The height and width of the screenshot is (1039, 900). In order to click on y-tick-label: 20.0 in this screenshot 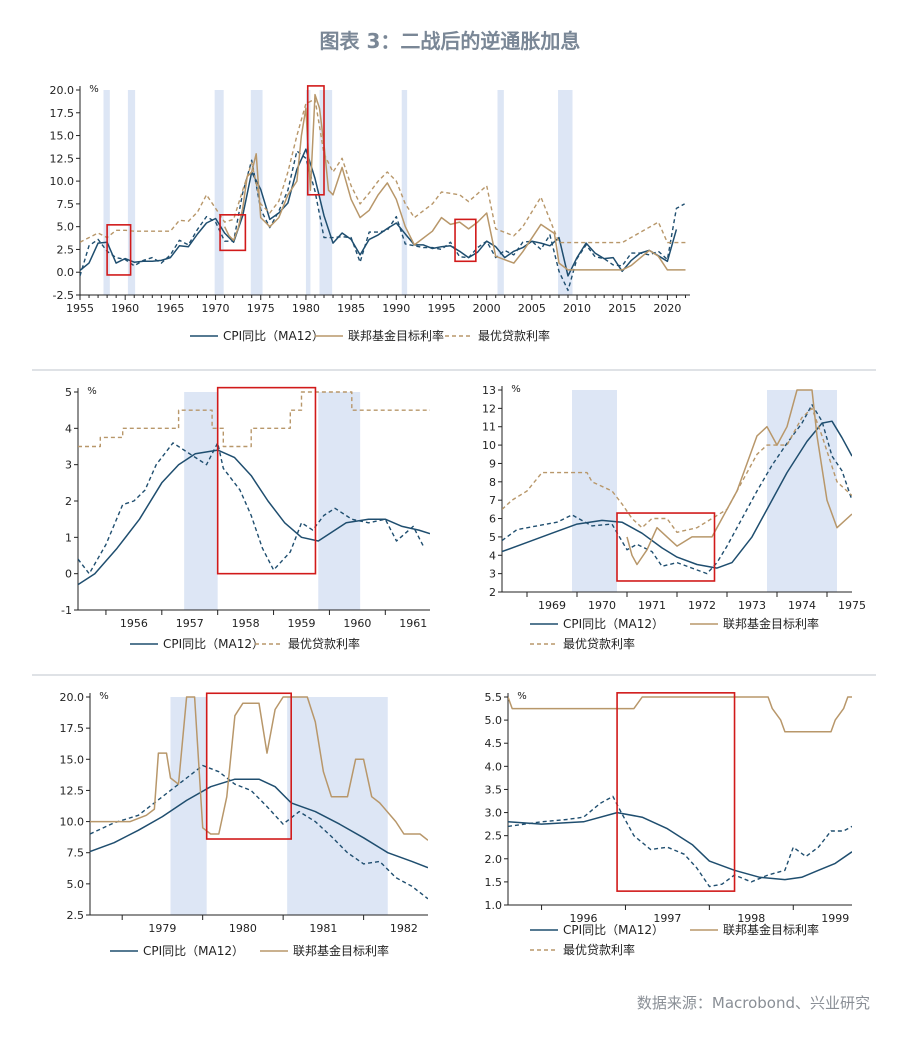, I will do `click(72, 697)`.